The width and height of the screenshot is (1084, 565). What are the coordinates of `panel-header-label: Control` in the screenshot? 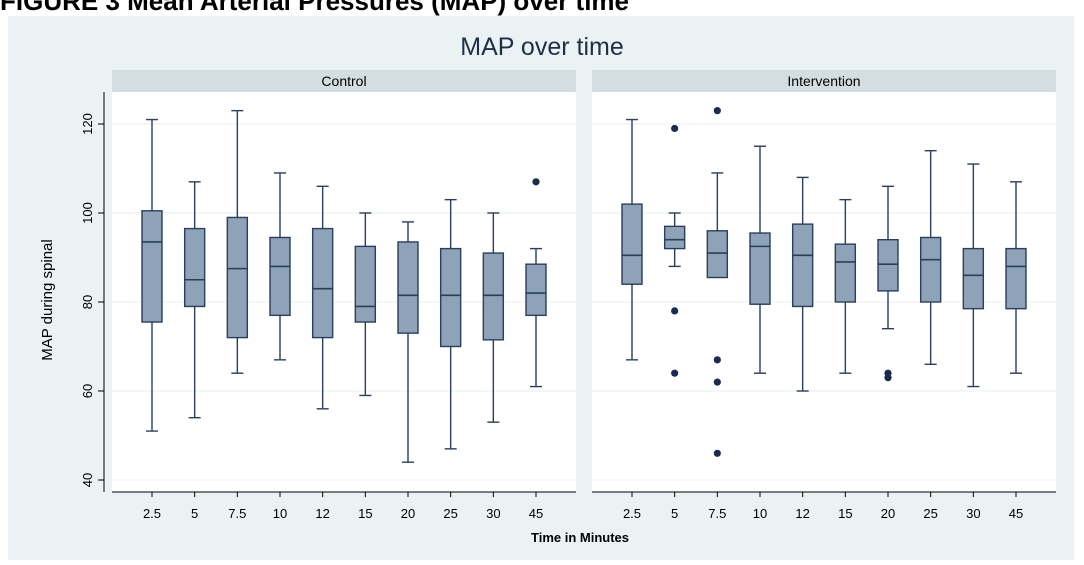 It's located at (343, 81).